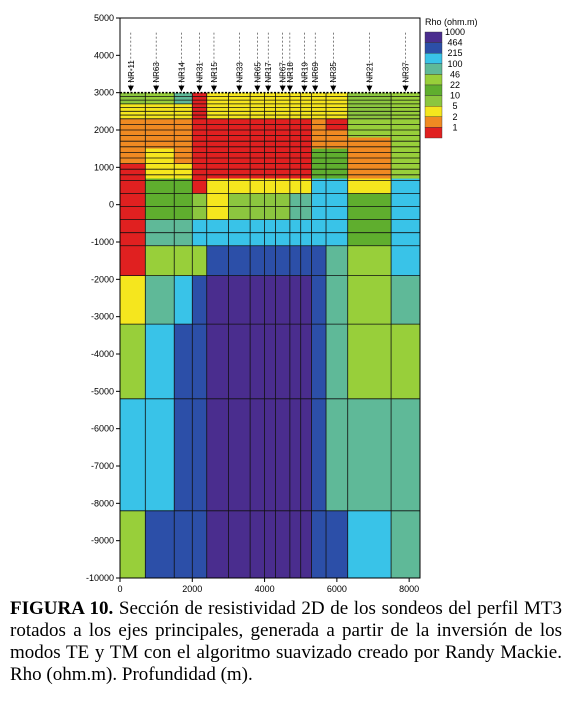 The height and width of the screenshot is (713, 570). What do you see at coordinates (102, 503) in the screenshot?
I see `y-tick-label: -8000` at bounding box center [102, 503].